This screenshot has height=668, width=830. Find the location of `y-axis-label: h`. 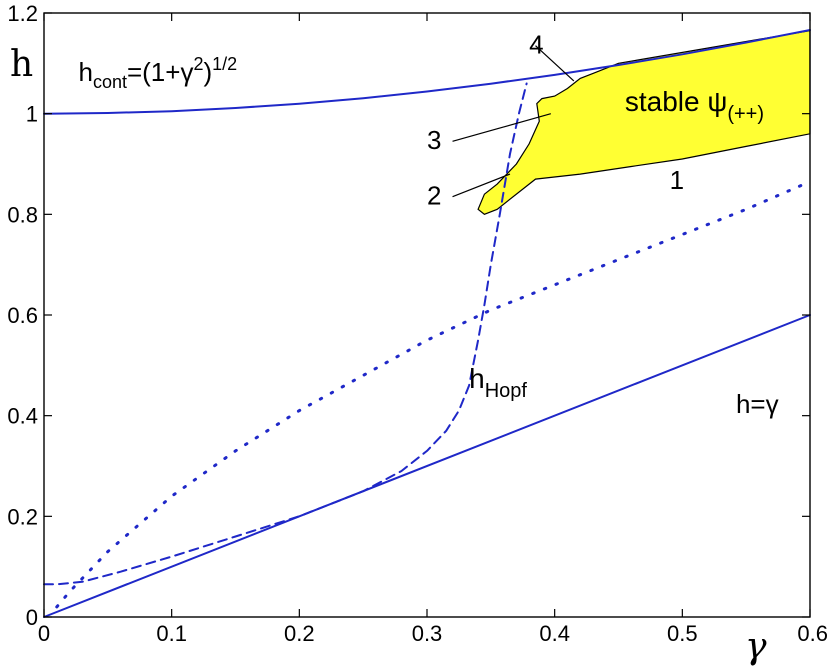

y-axis-label: h is located at coordinates (21, 64).